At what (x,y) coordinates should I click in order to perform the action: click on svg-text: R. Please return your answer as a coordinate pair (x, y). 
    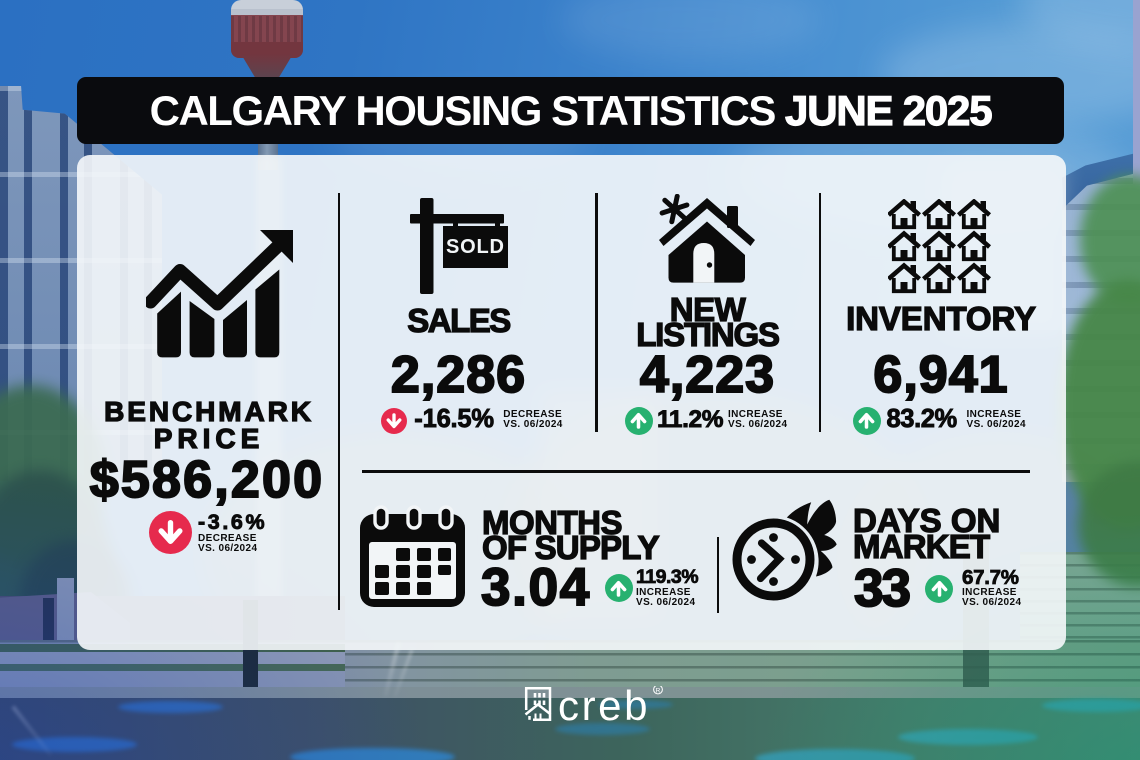
    Looking at the image, I should click on (658, 690).